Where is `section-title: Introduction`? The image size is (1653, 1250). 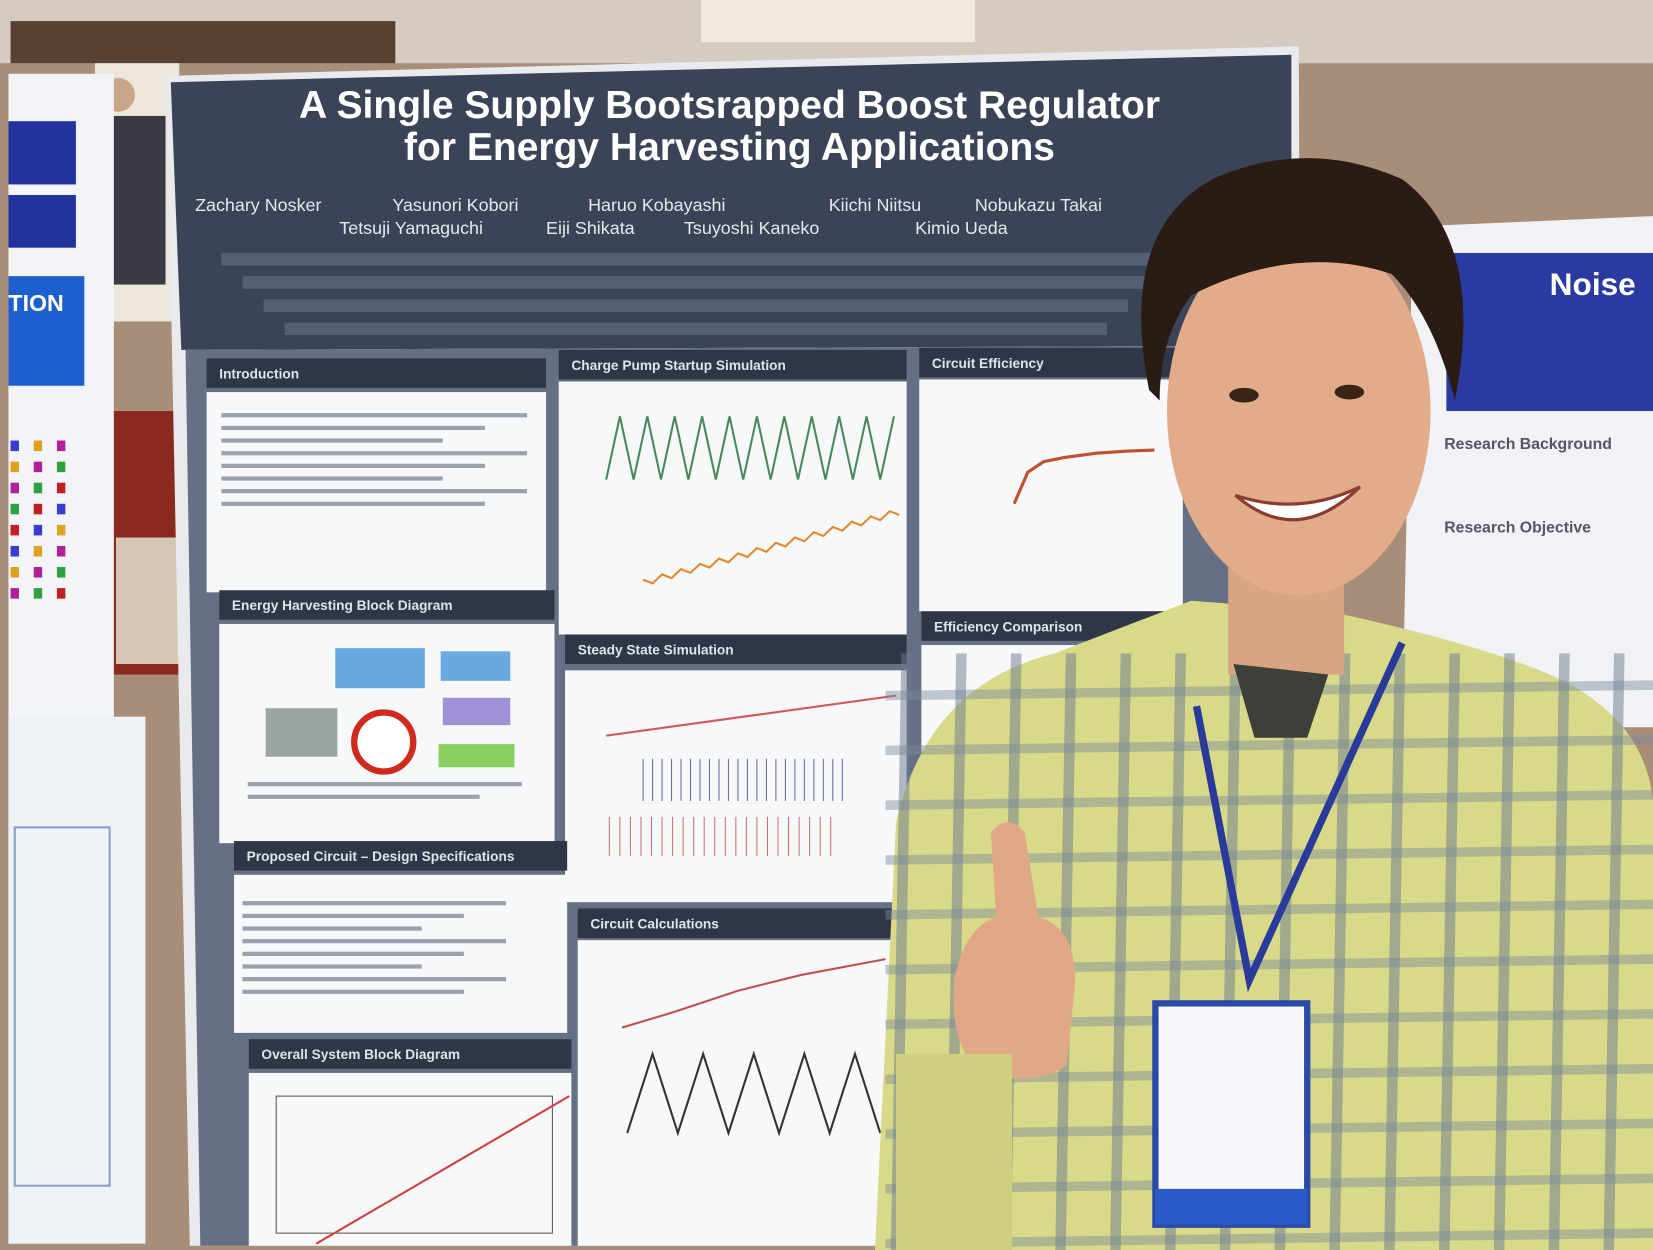
section-title: Introduction is located at coordinates (259, 373).